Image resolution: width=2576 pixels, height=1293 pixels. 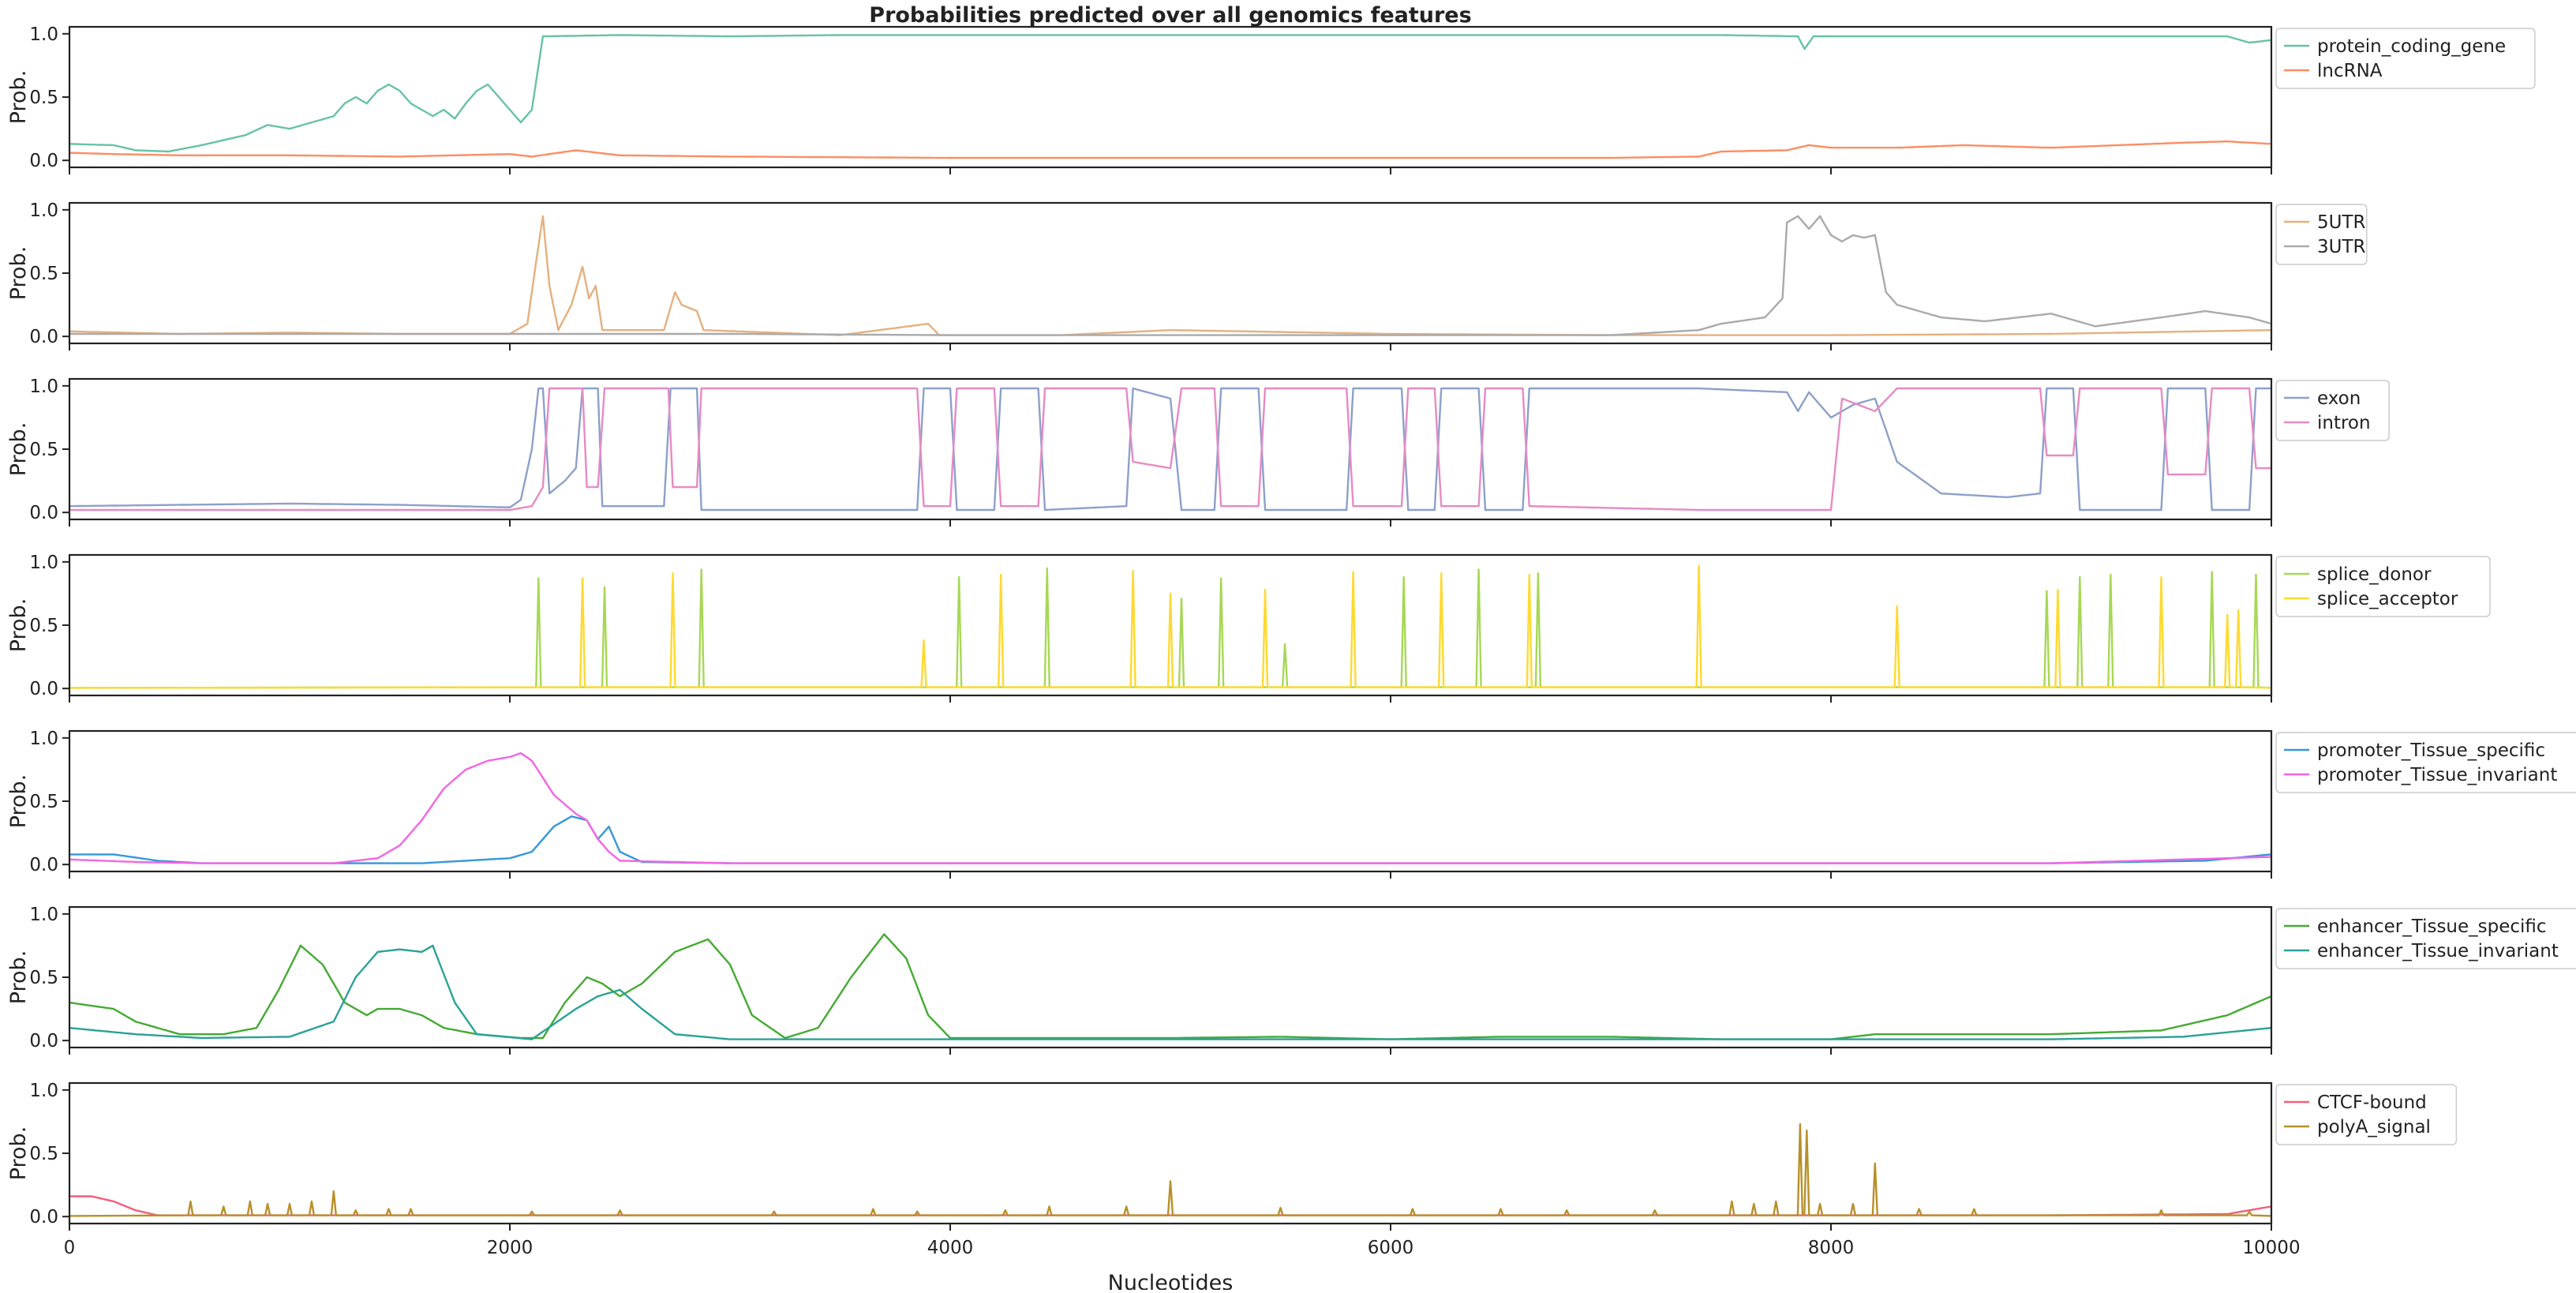 I want to click on series-line-enhancer-tissue-specific, so click(x=1170, y=987).